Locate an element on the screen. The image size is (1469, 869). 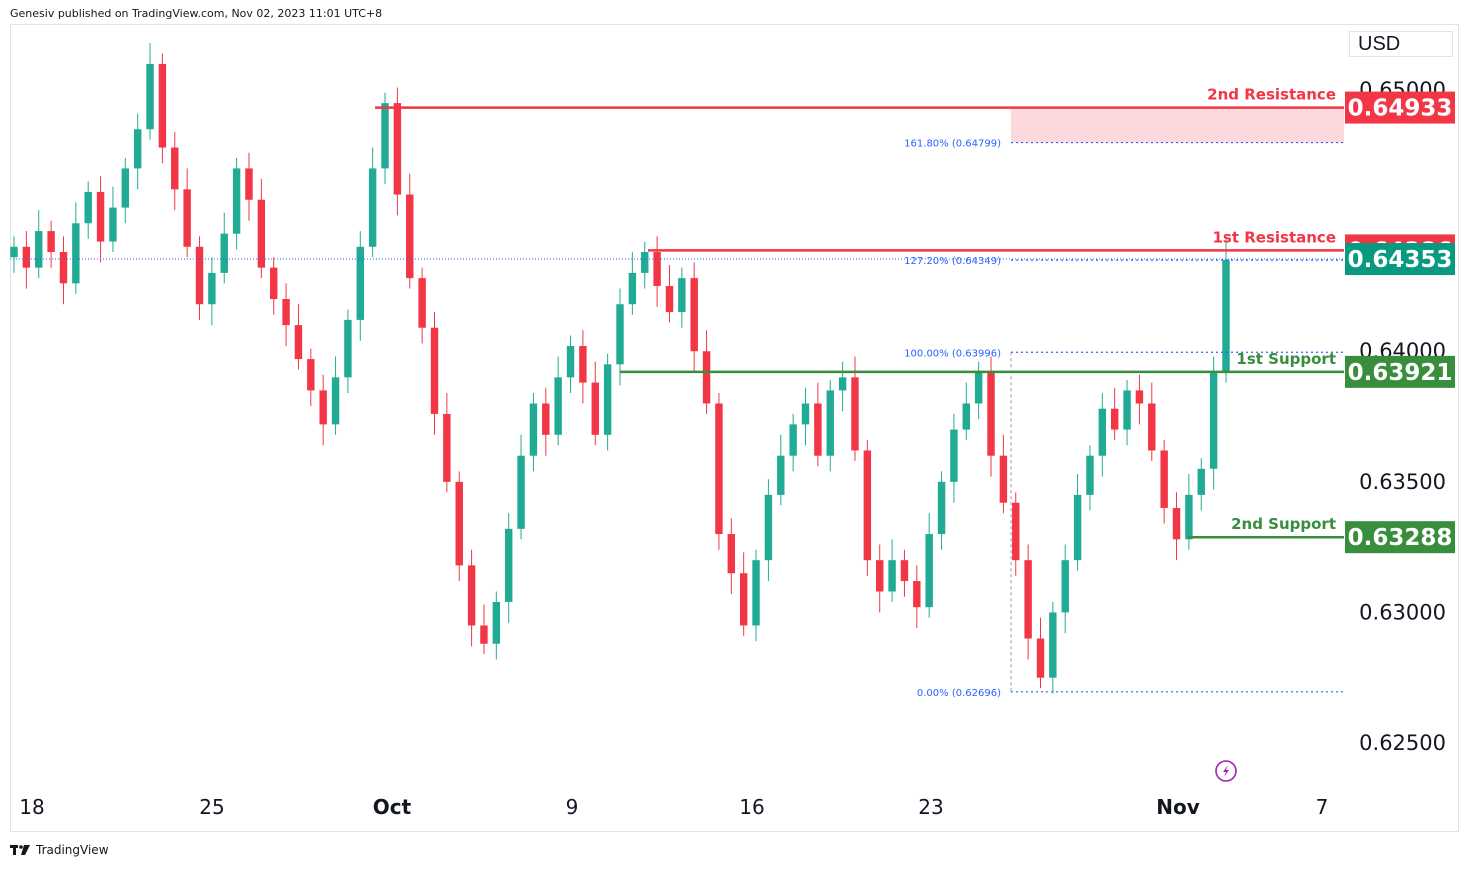
currency-selector: USD is located at coordinates (1401, 44).